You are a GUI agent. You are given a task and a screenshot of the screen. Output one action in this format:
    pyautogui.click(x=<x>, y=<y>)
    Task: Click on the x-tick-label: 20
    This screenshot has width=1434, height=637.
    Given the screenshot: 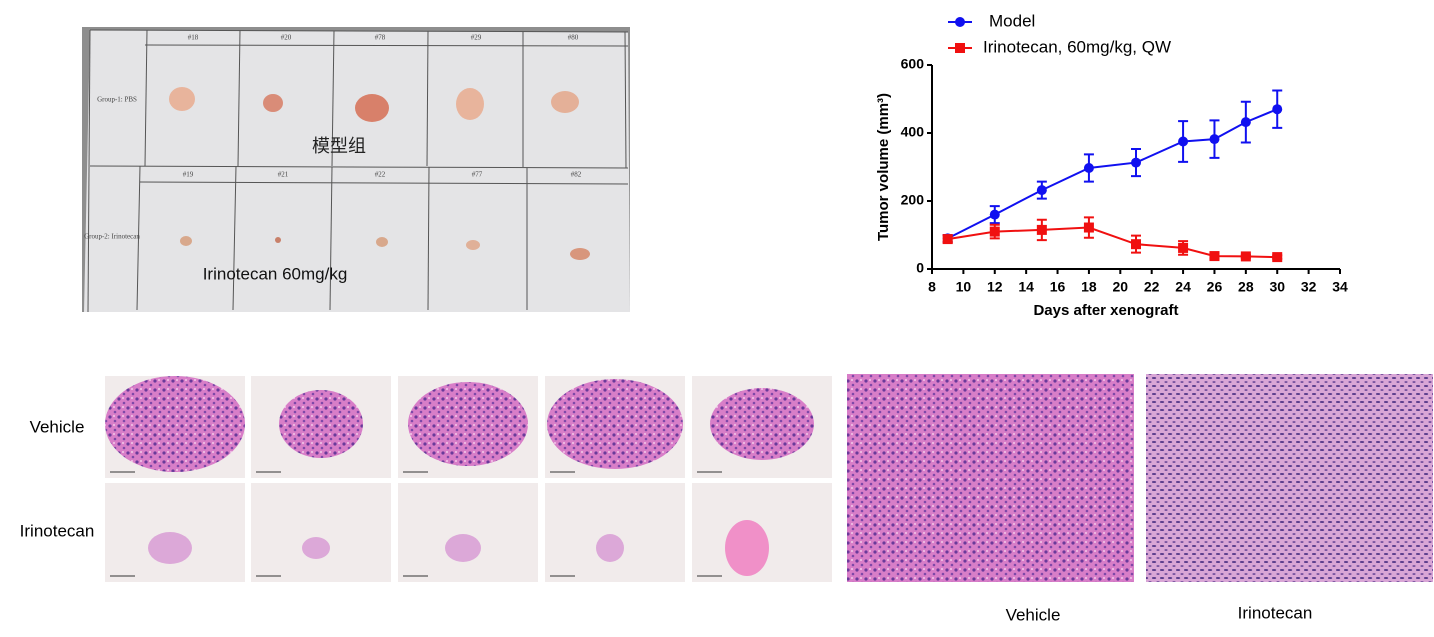 What is the action you would take?
    pyautogui.click(x=1121, y=287)
    